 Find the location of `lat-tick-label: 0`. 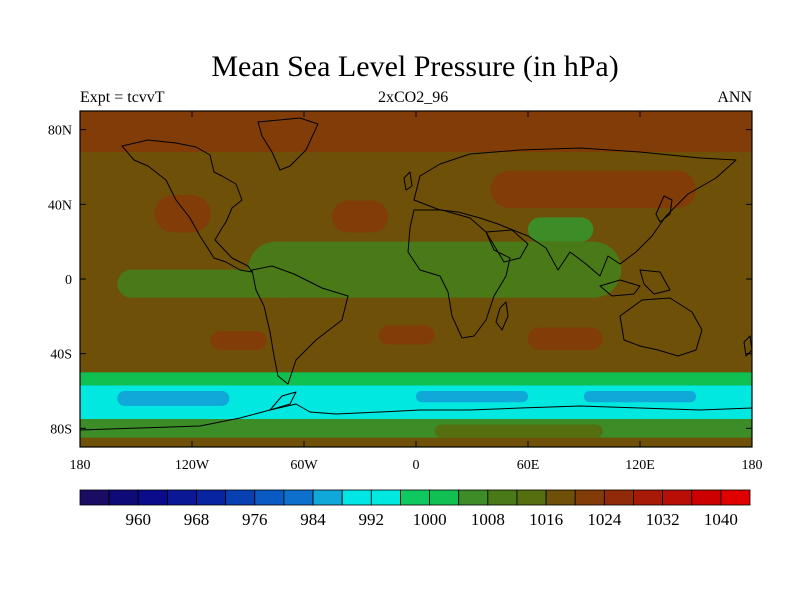

lat-tick-label: 0 is located at coordinates (68, 280).